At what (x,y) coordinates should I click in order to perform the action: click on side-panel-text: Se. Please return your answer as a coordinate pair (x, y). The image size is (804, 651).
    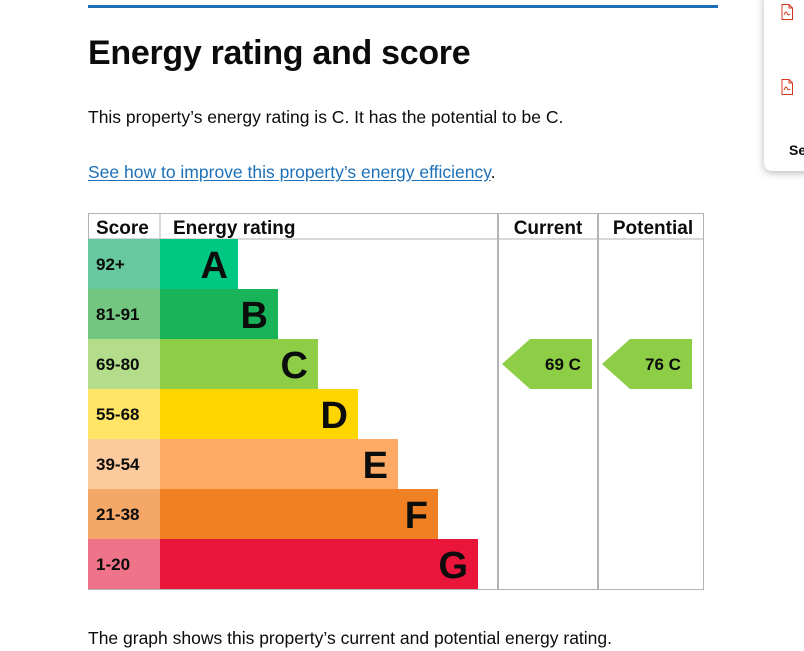
    Looking at the image, I should click on (796, 150).